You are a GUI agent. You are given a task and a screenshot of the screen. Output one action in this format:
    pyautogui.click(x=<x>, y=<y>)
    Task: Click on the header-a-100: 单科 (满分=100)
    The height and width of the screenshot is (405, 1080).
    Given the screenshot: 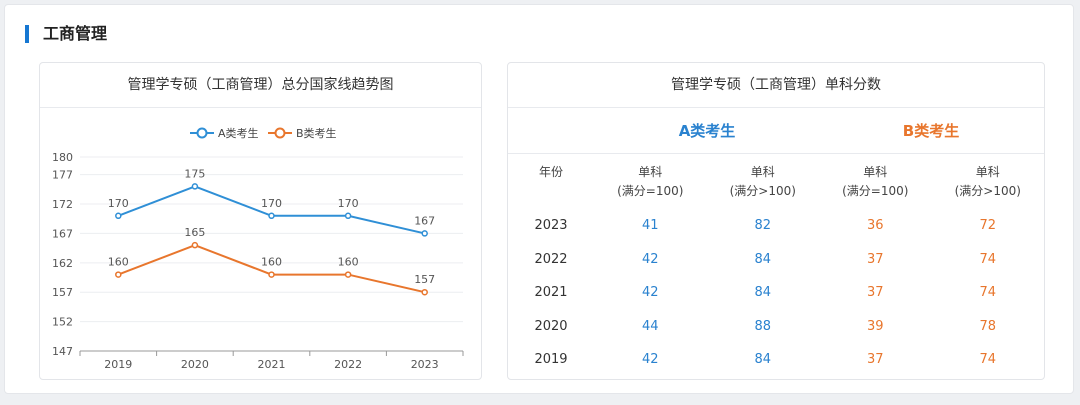 What is the action you would take?
    pyautogui.click(x=650, y=182)
    